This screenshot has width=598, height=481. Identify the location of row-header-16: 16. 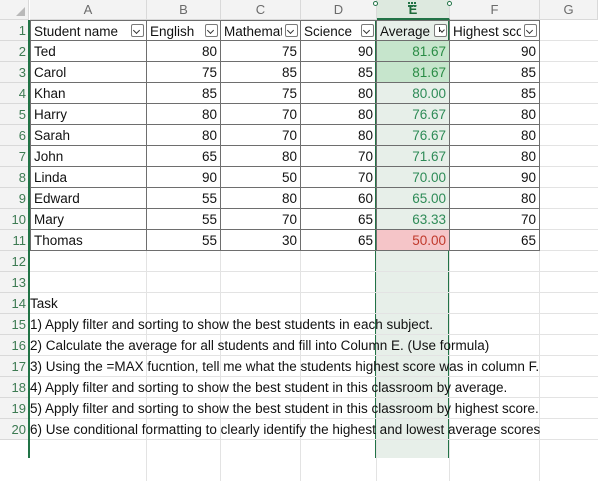
(14, 345).